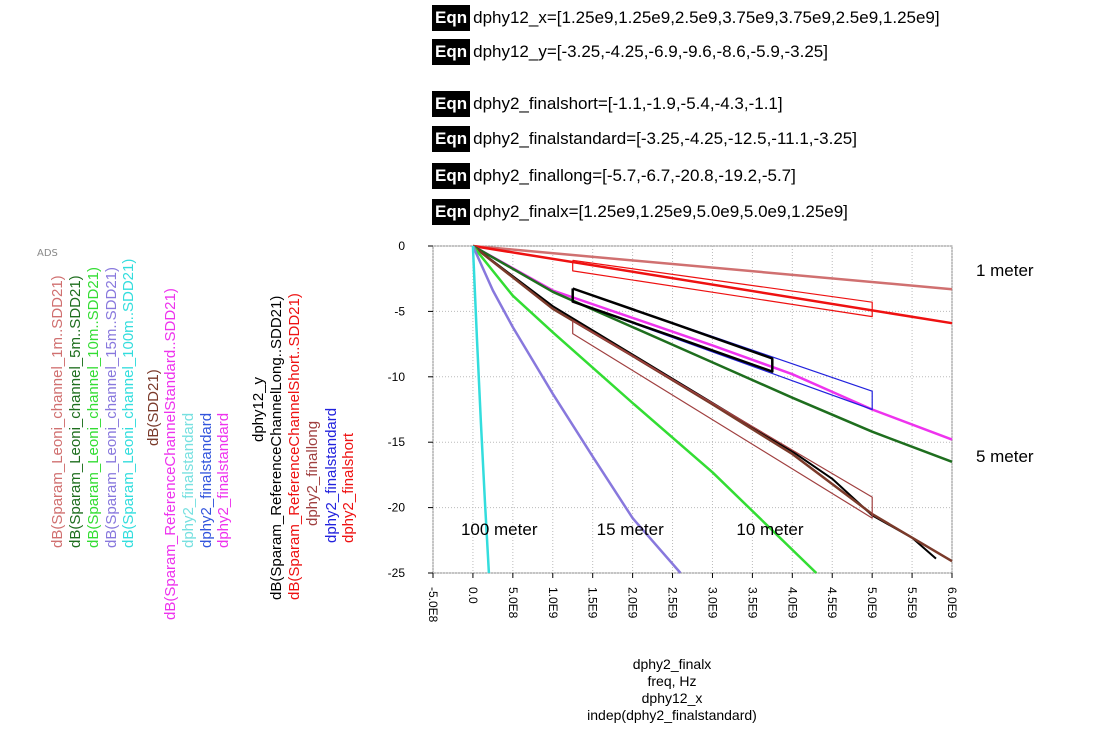  I want to click on x-axis-label: dphy2_finalx, so click(672, 664).